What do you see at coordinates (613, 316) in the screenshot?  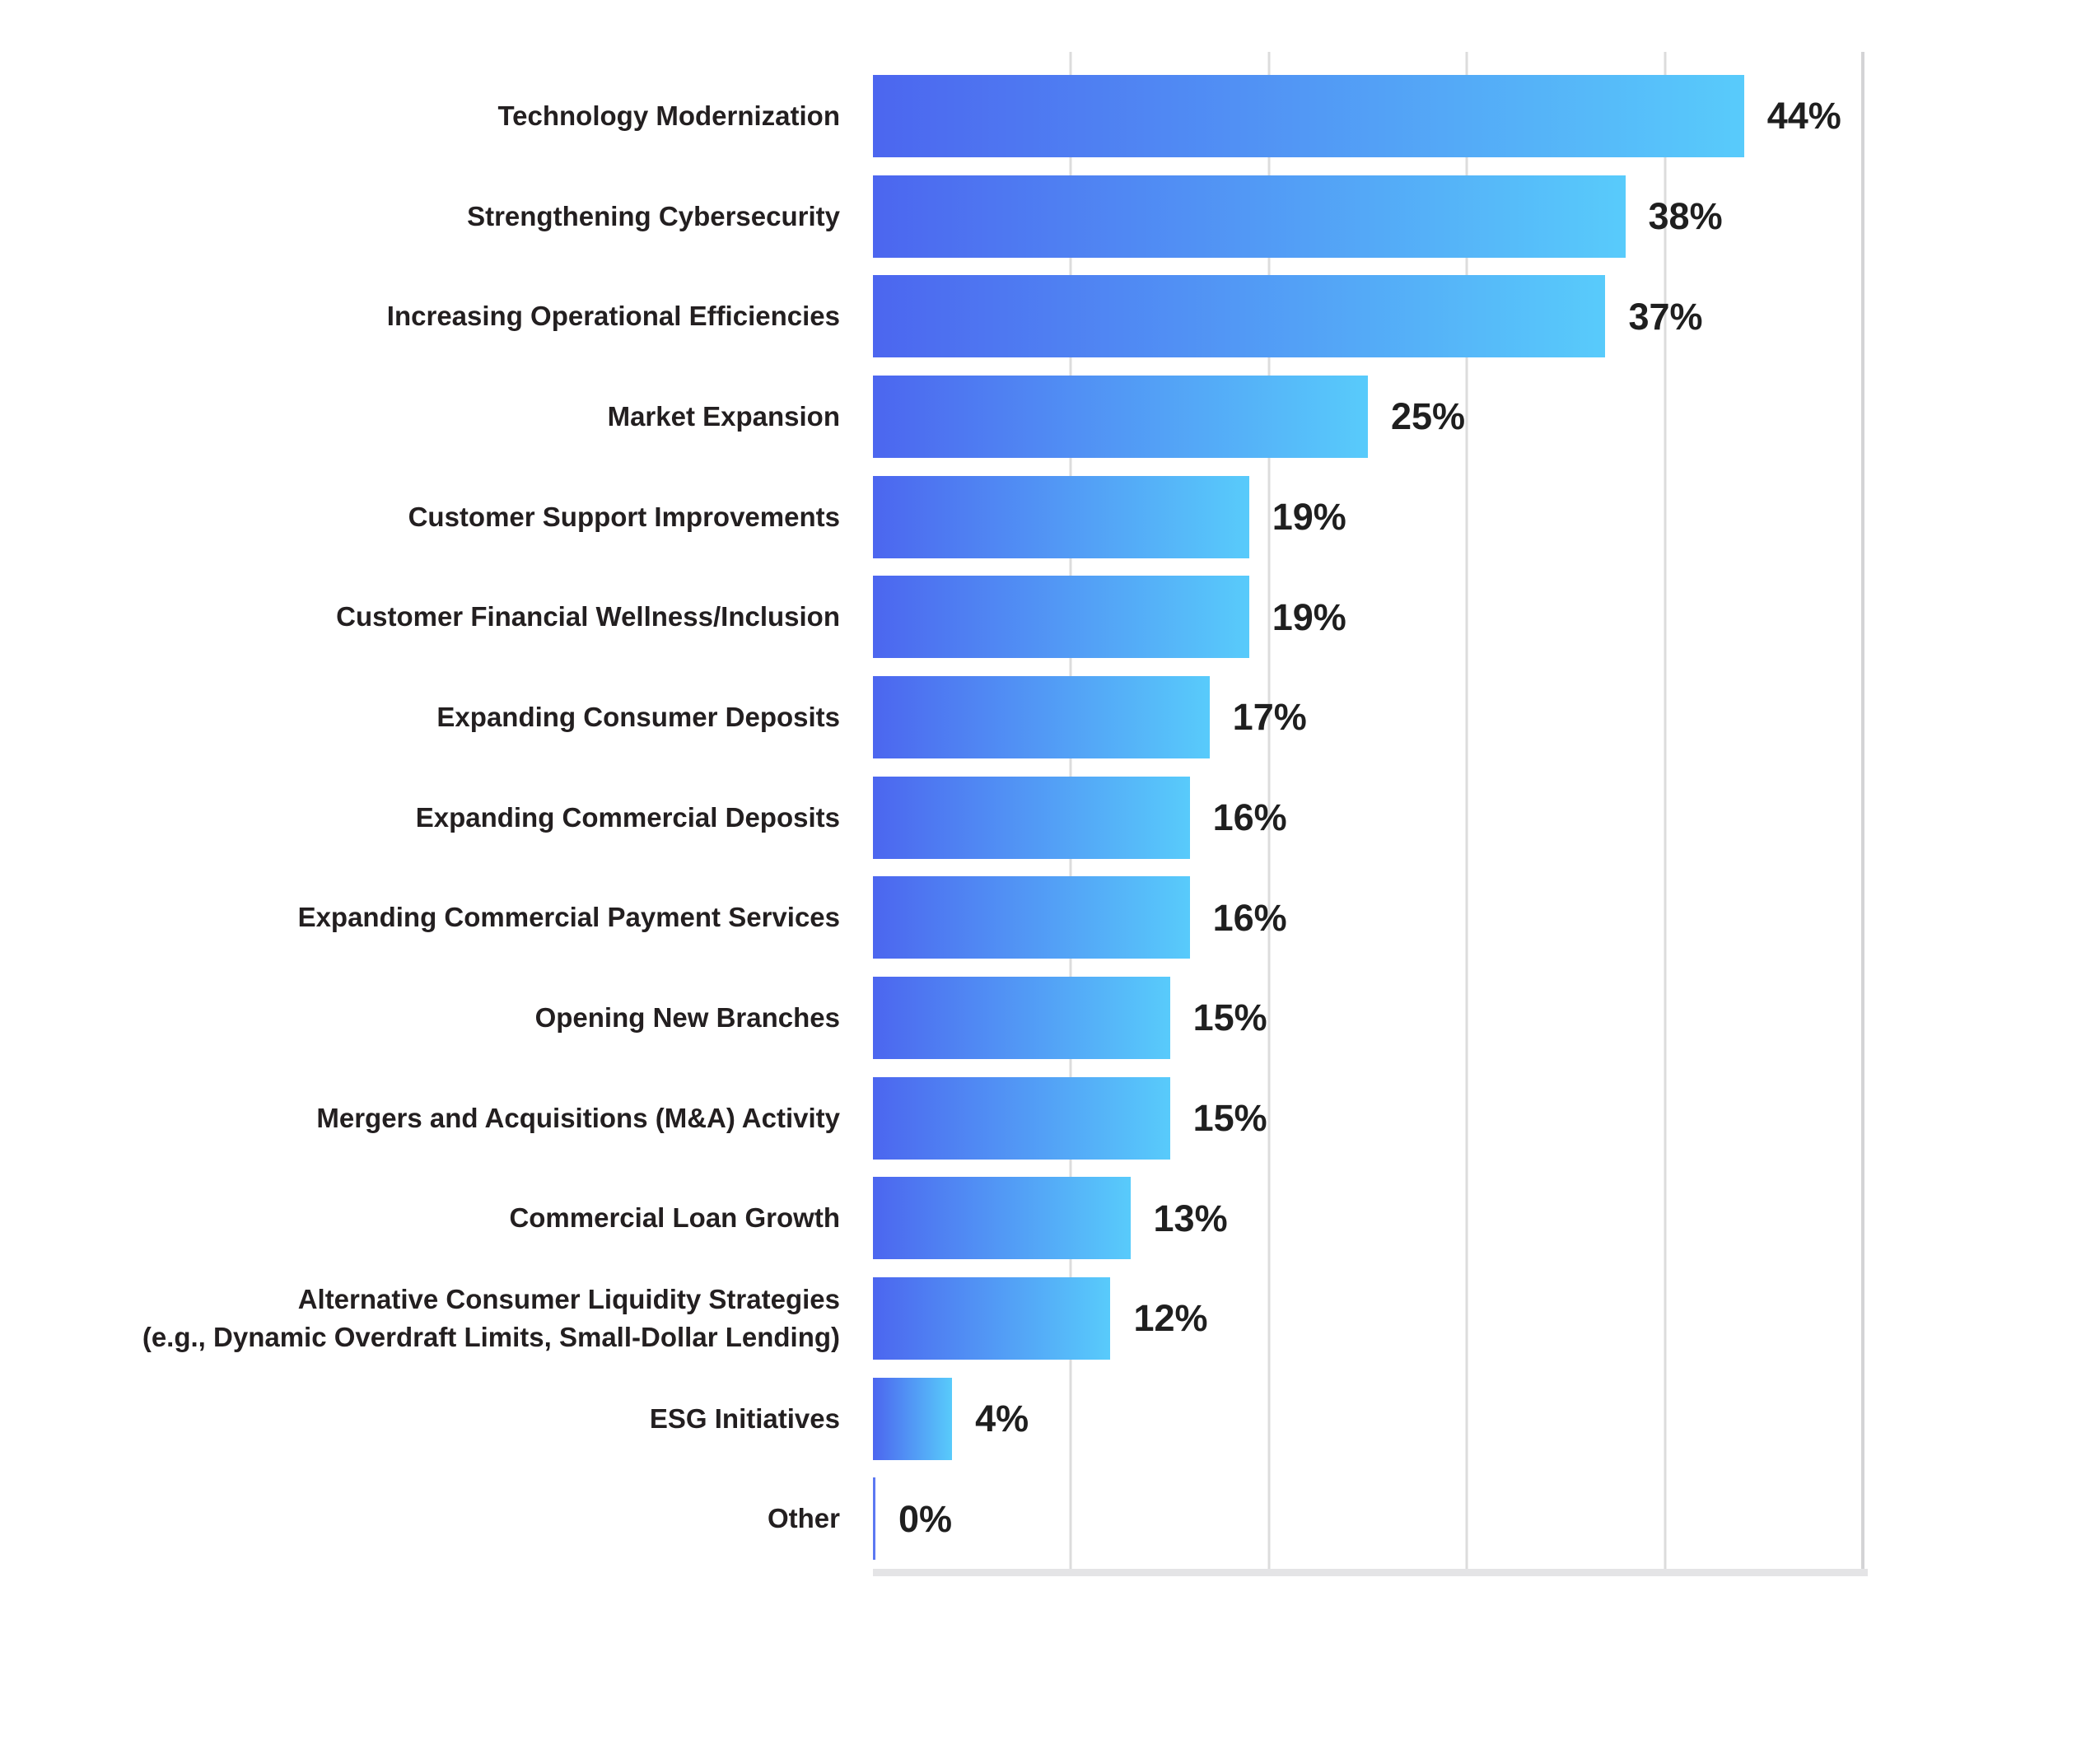 I see `category-label: Increasing Operational Efficiencies` at bounding box center [613, 316].